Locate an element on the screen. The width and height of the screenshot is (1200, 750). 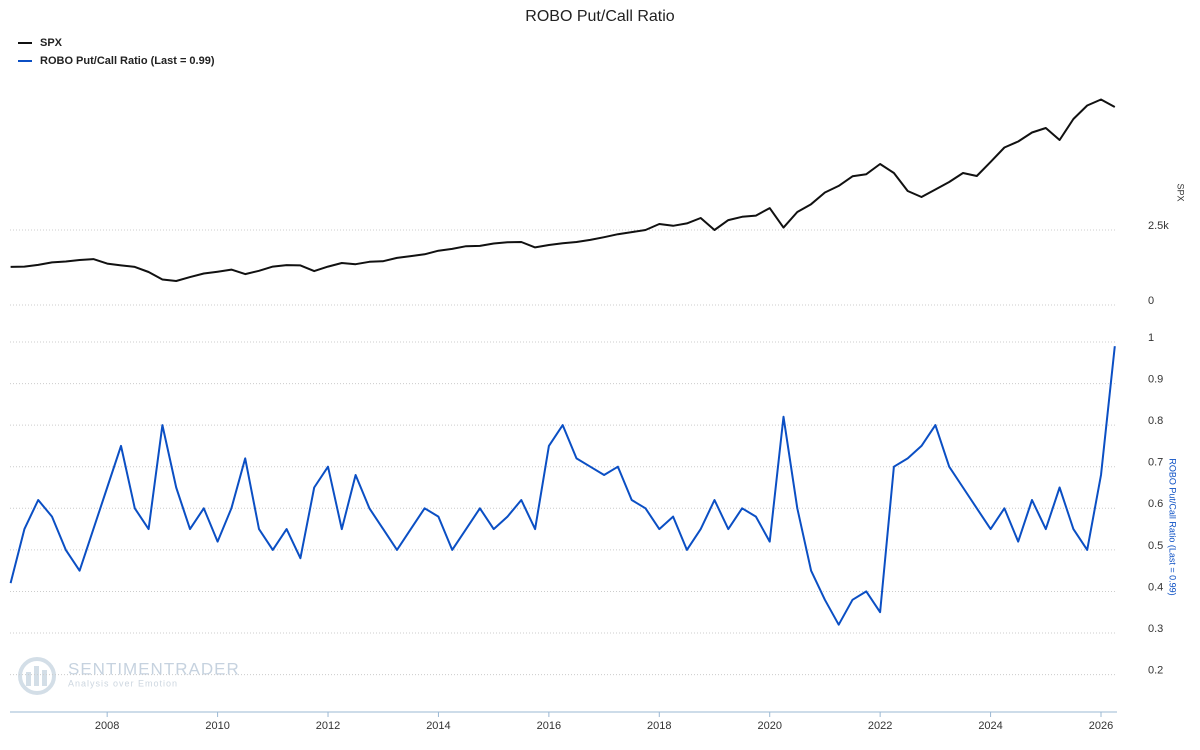
y-tick-label: 0.6 is located at coordinates (1155, 504).